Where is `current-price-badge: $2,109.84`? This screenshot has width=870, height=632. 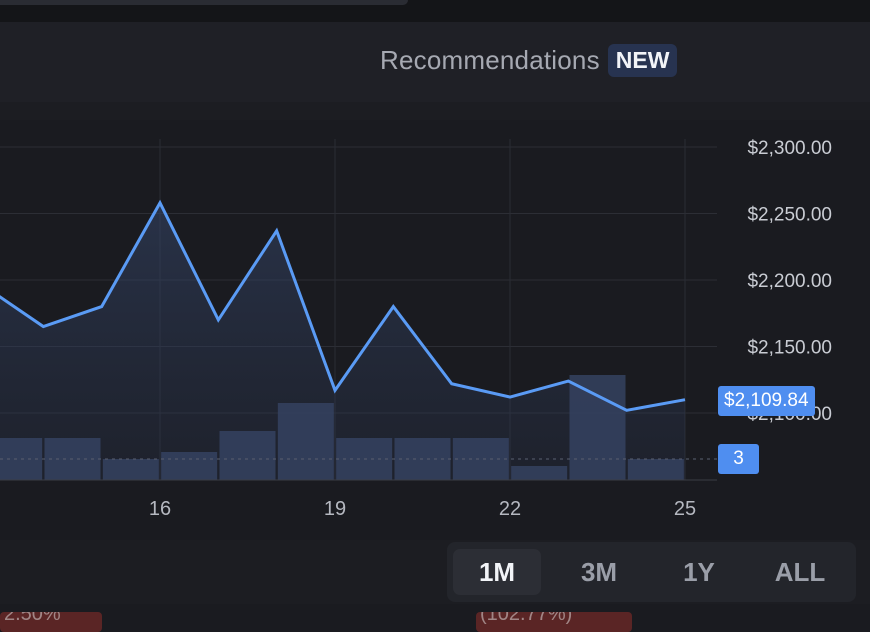
current-price-badge: $2,109.84 is located at coordinates (766, 401).